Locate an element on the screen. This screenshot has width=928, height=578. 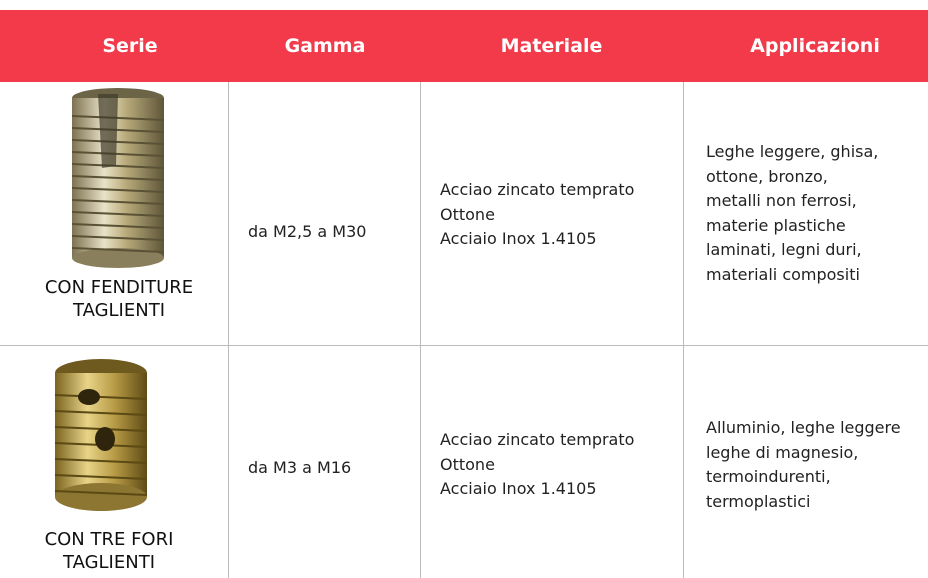
gamma-cell: da M3 a M16 is located at coordinates (300, 467).